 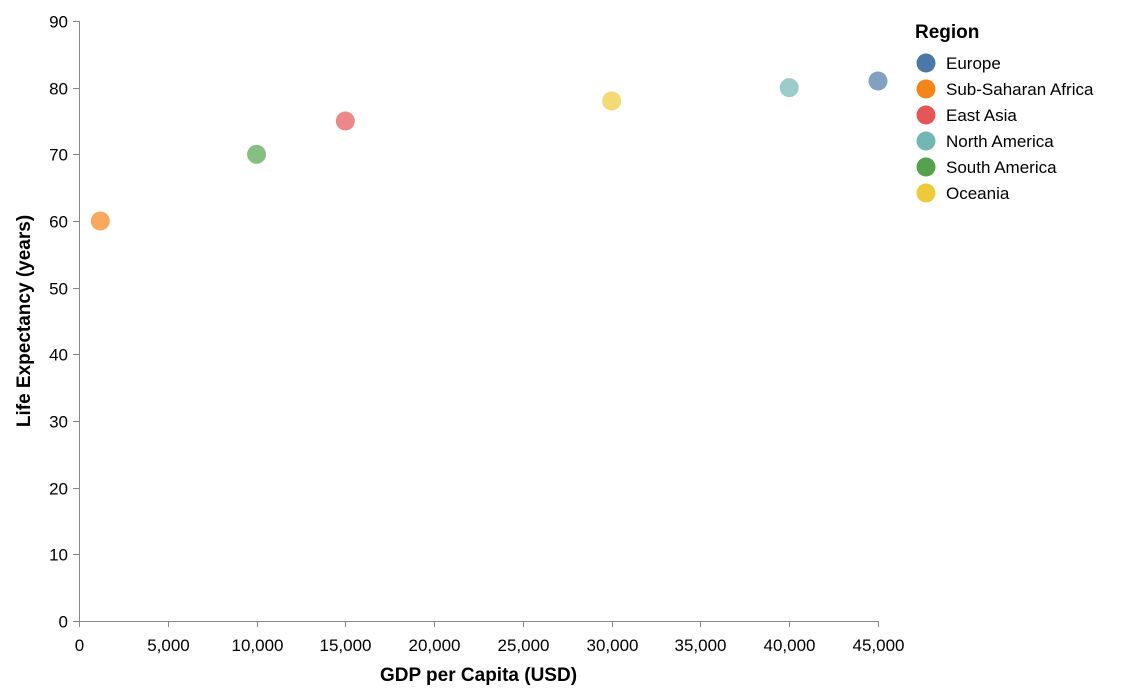 I want to click on y-axis-title: Life Expectancy (years), so click(x=24, y=321).